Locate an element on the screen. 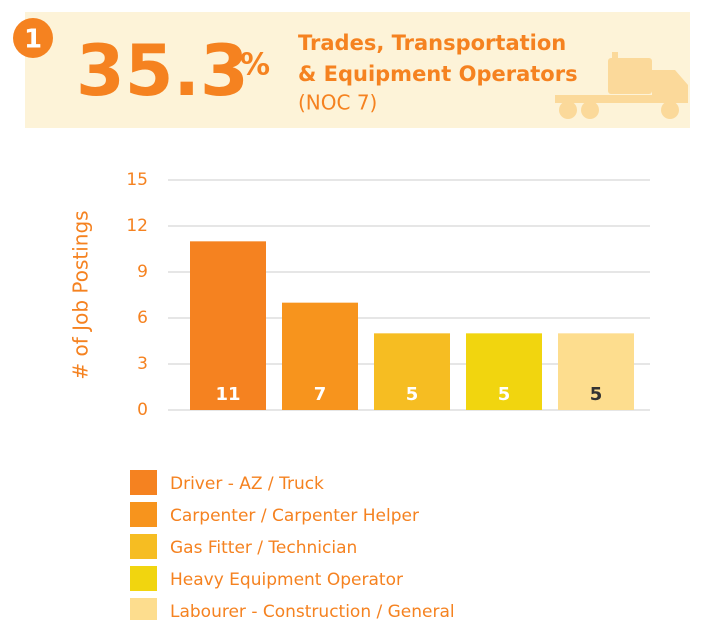 The width and height of the screenshot is (707, 620). y-tick-label: 15 is located at coordinates (137, 180).